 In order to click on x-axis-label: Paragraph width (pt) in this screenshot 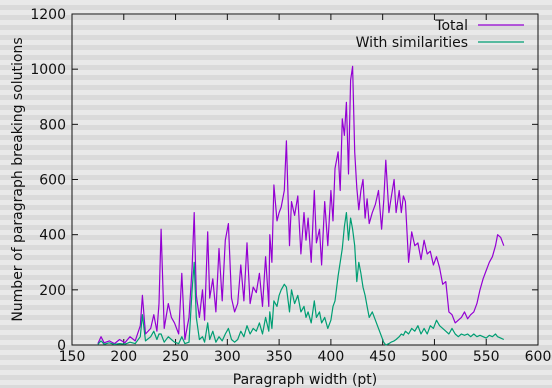, I will do `click(305, 380)`.